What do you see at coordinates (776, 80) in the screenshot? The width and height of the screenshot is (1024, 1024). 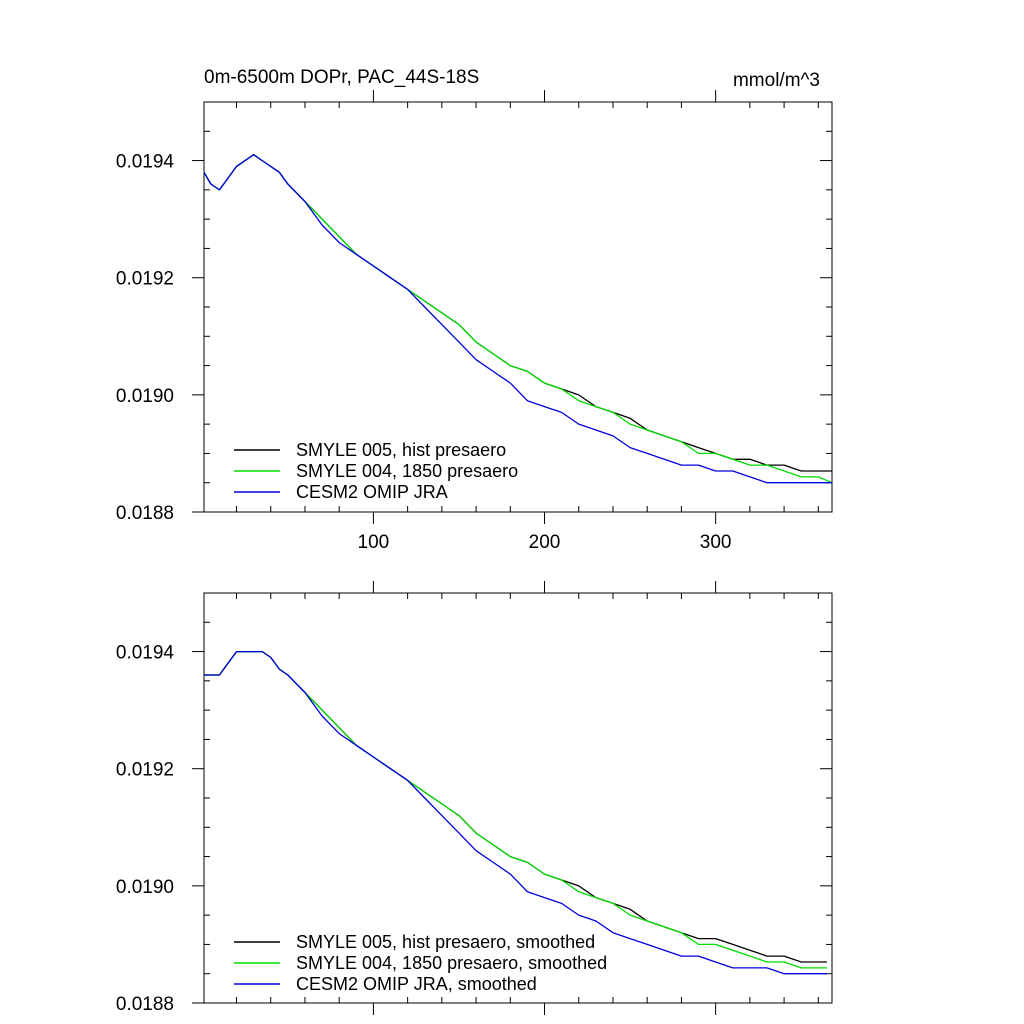 I see `chart-units-label: mmol/m^3` at bounding box center [776, 80].